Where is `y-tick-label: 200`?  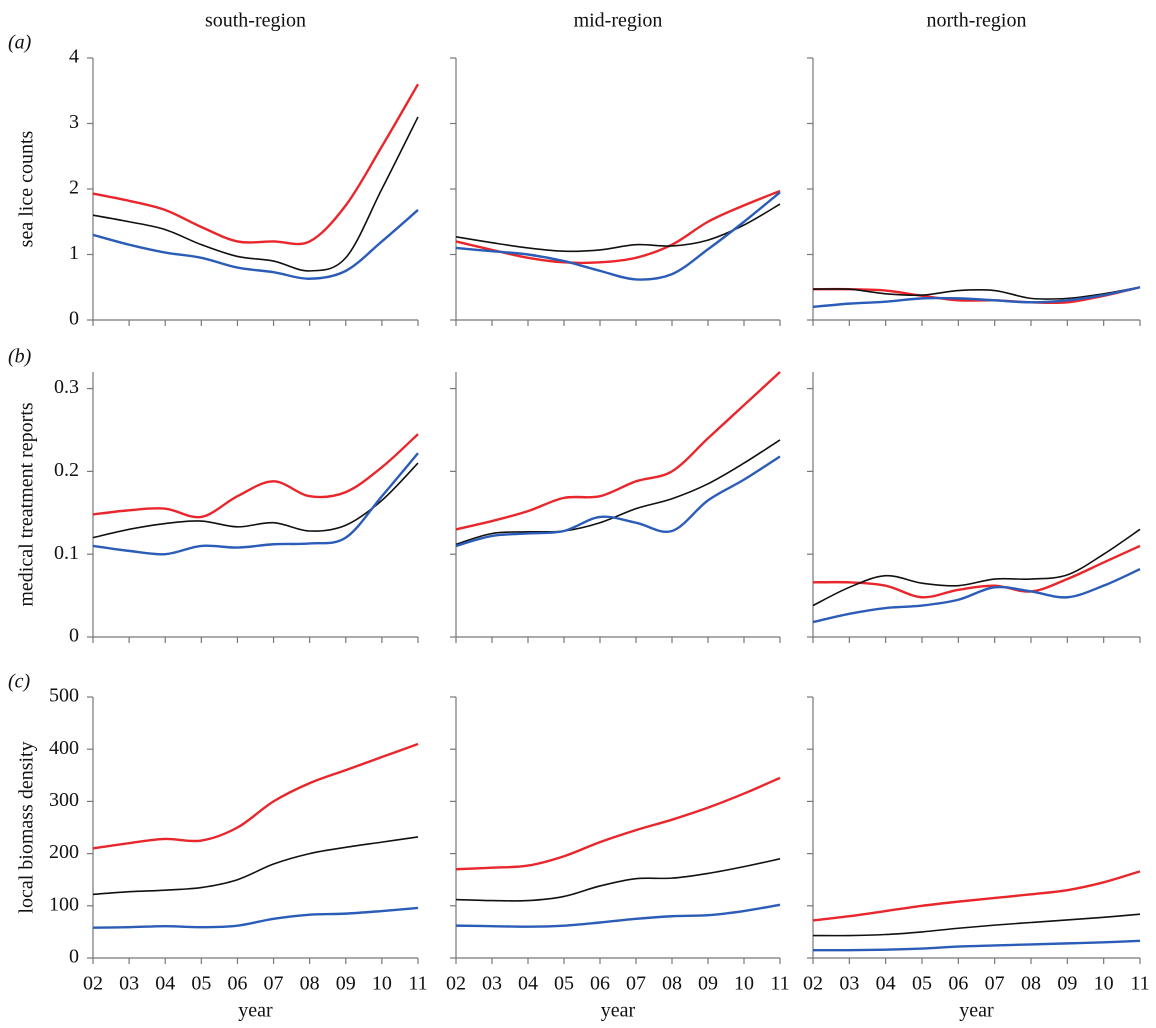 y-tick-label: 200 is located at coordinates (64, 852).